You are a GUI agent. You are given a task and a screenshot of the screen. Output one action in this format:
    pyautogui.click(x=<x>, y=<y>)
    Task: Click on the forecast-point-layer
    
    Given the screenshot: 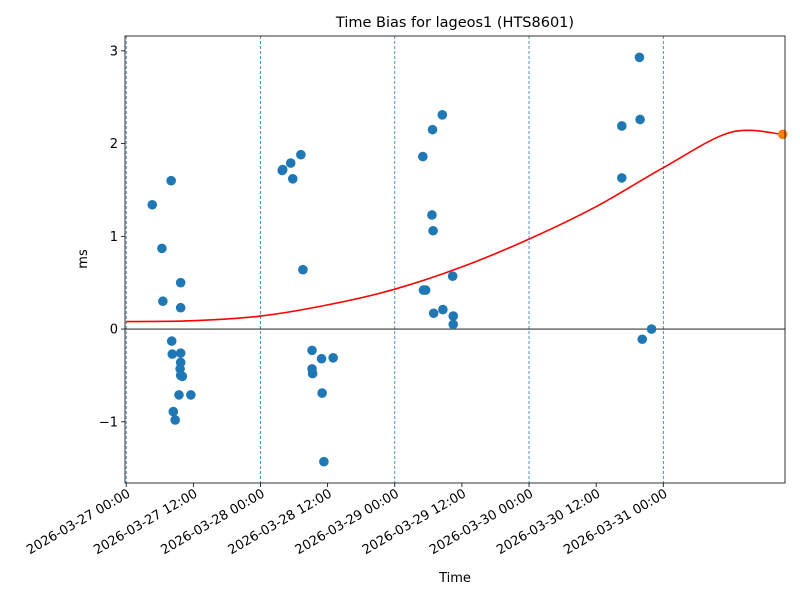 What is the action you would take?
    pyautogui.click(x=782, y=134)
    